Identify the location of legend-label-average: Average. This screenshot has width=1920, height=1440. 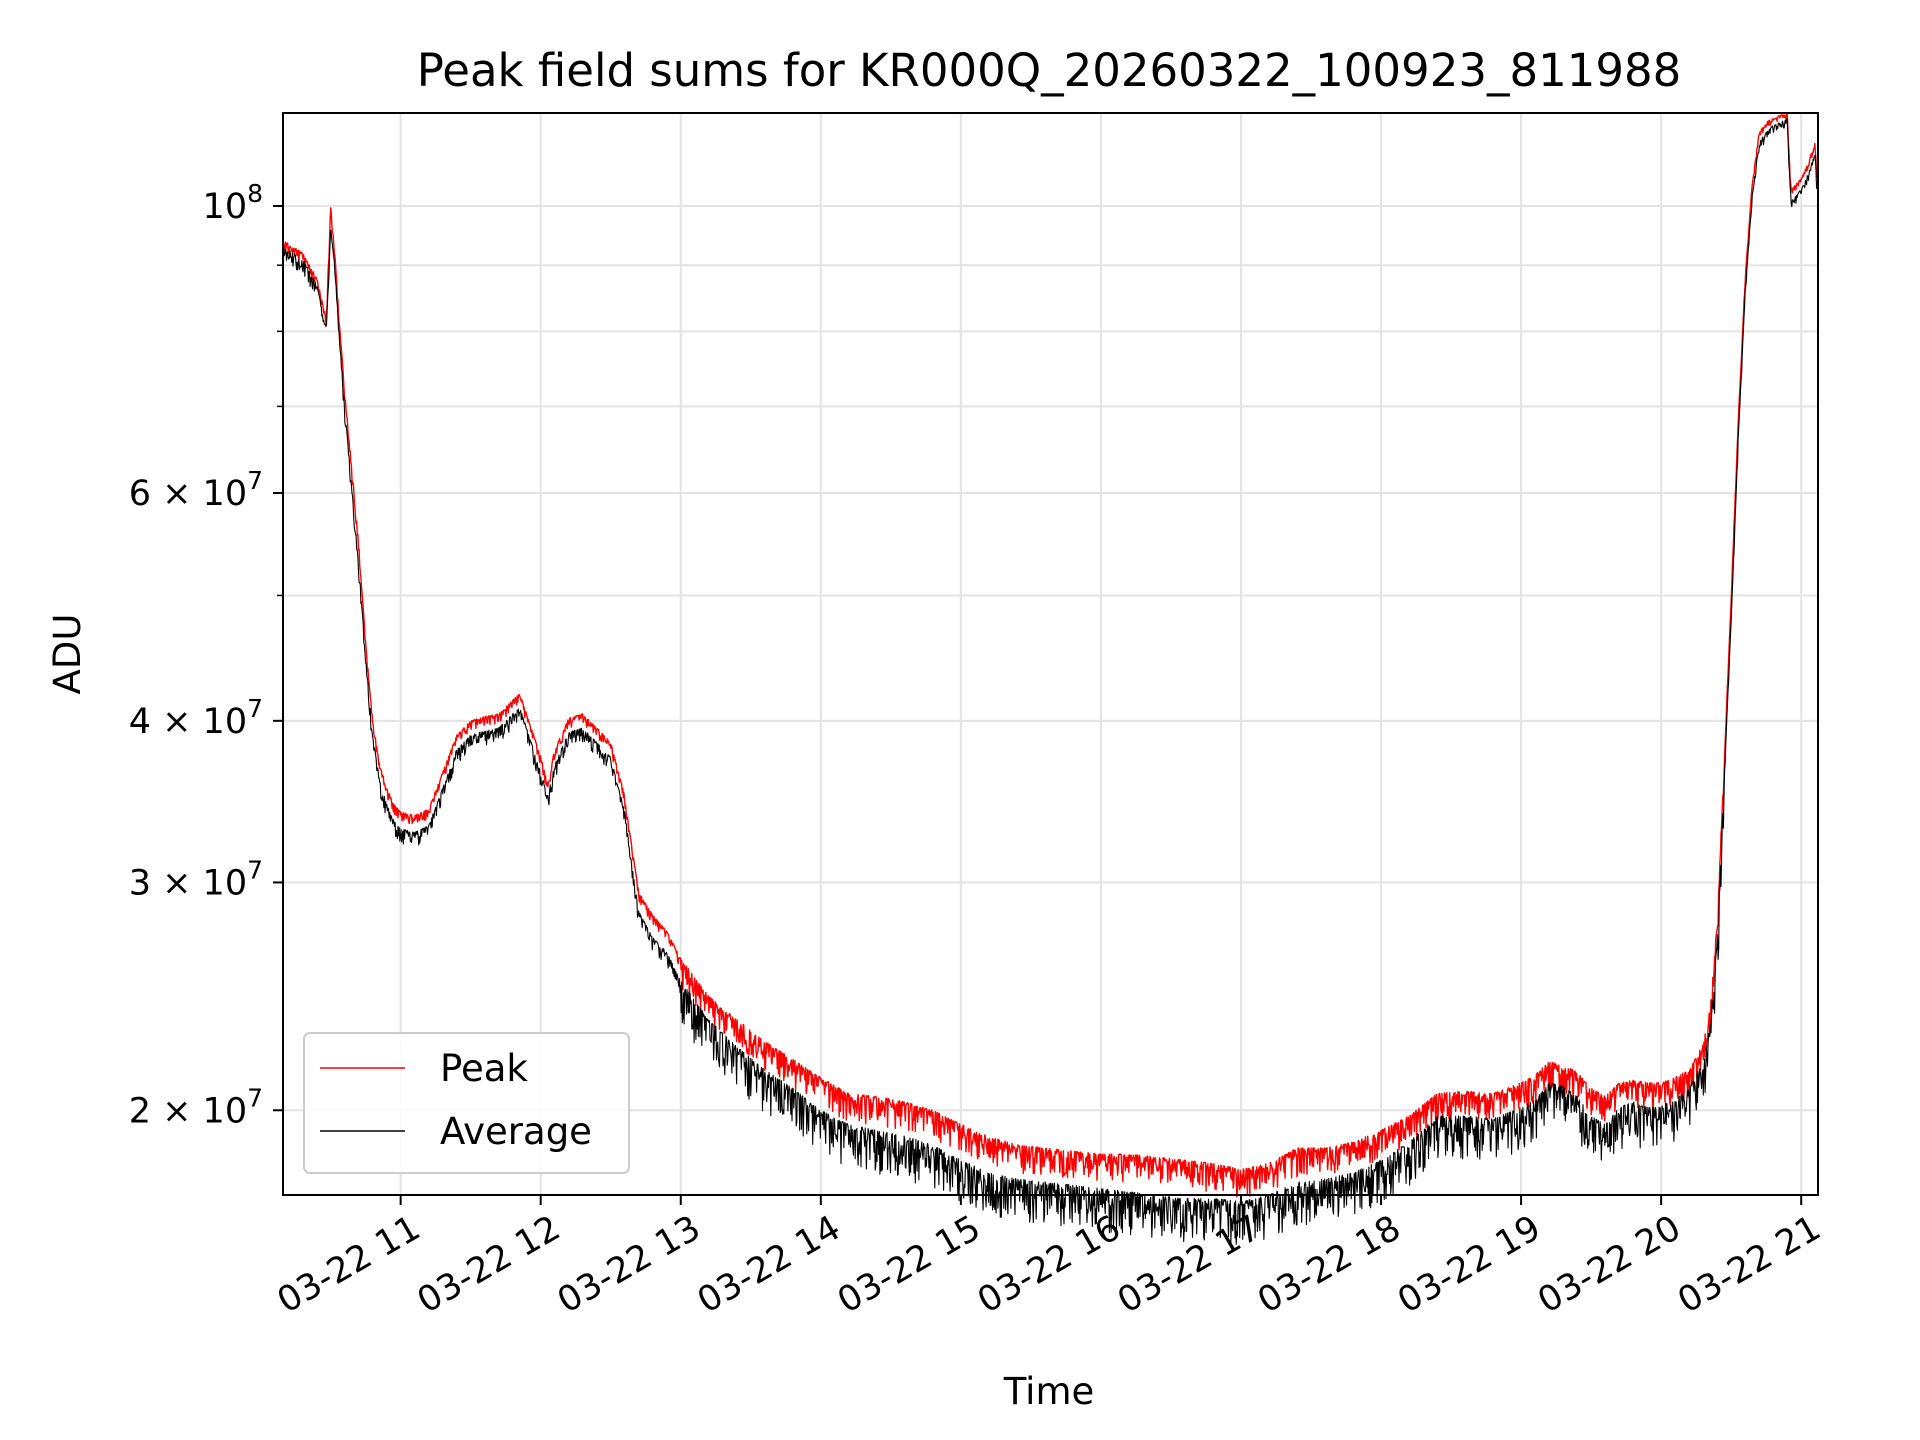
(516, 1131).